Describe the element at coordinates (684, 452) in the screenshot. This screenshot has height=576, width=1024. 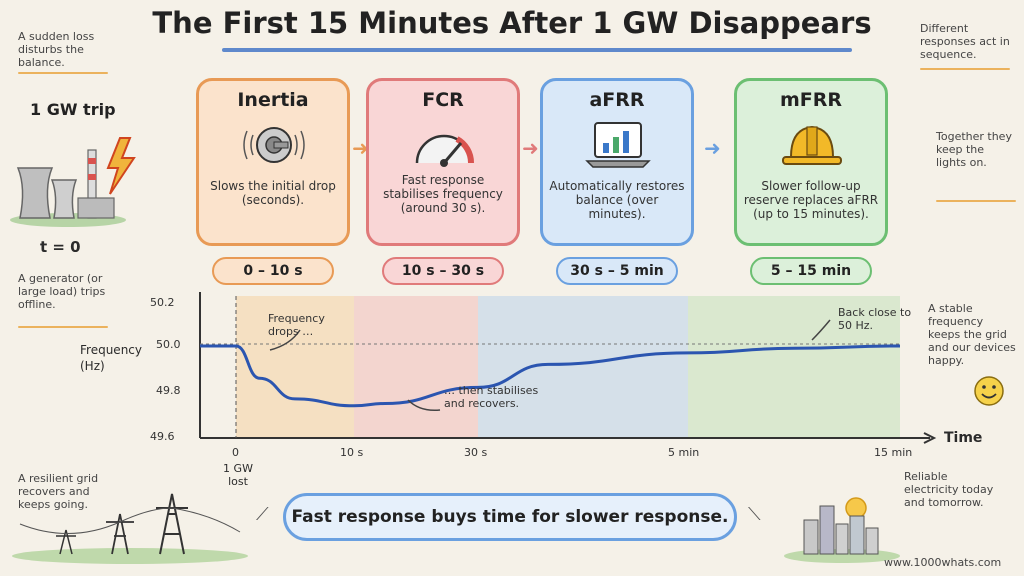
I see `x-tick-label: 5 min` at that location.